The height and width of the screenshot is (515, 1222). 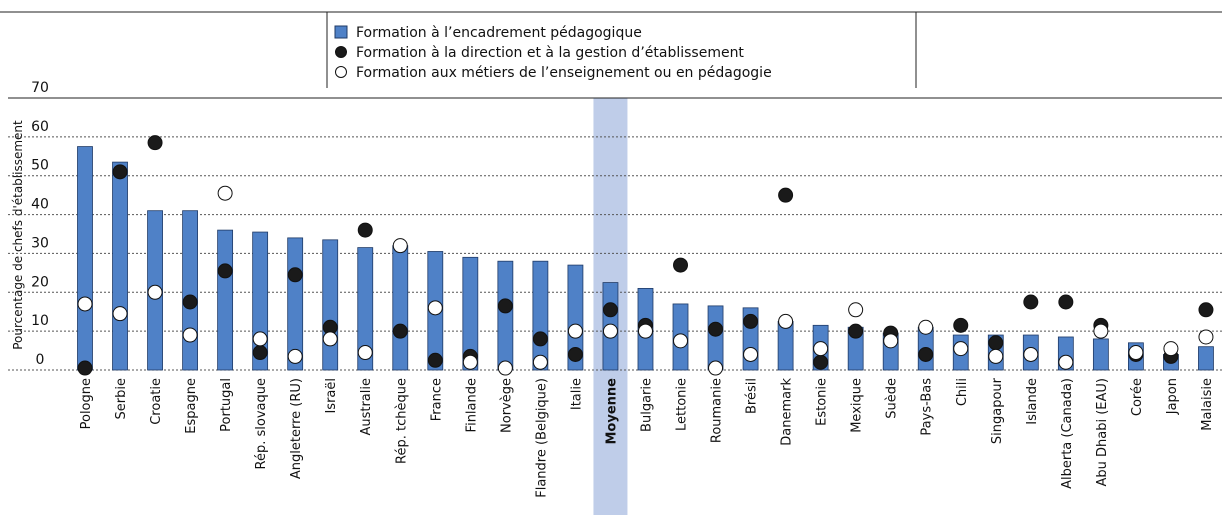 I want to click on x-tick-label: Estonie, so click(x=822, y=402).